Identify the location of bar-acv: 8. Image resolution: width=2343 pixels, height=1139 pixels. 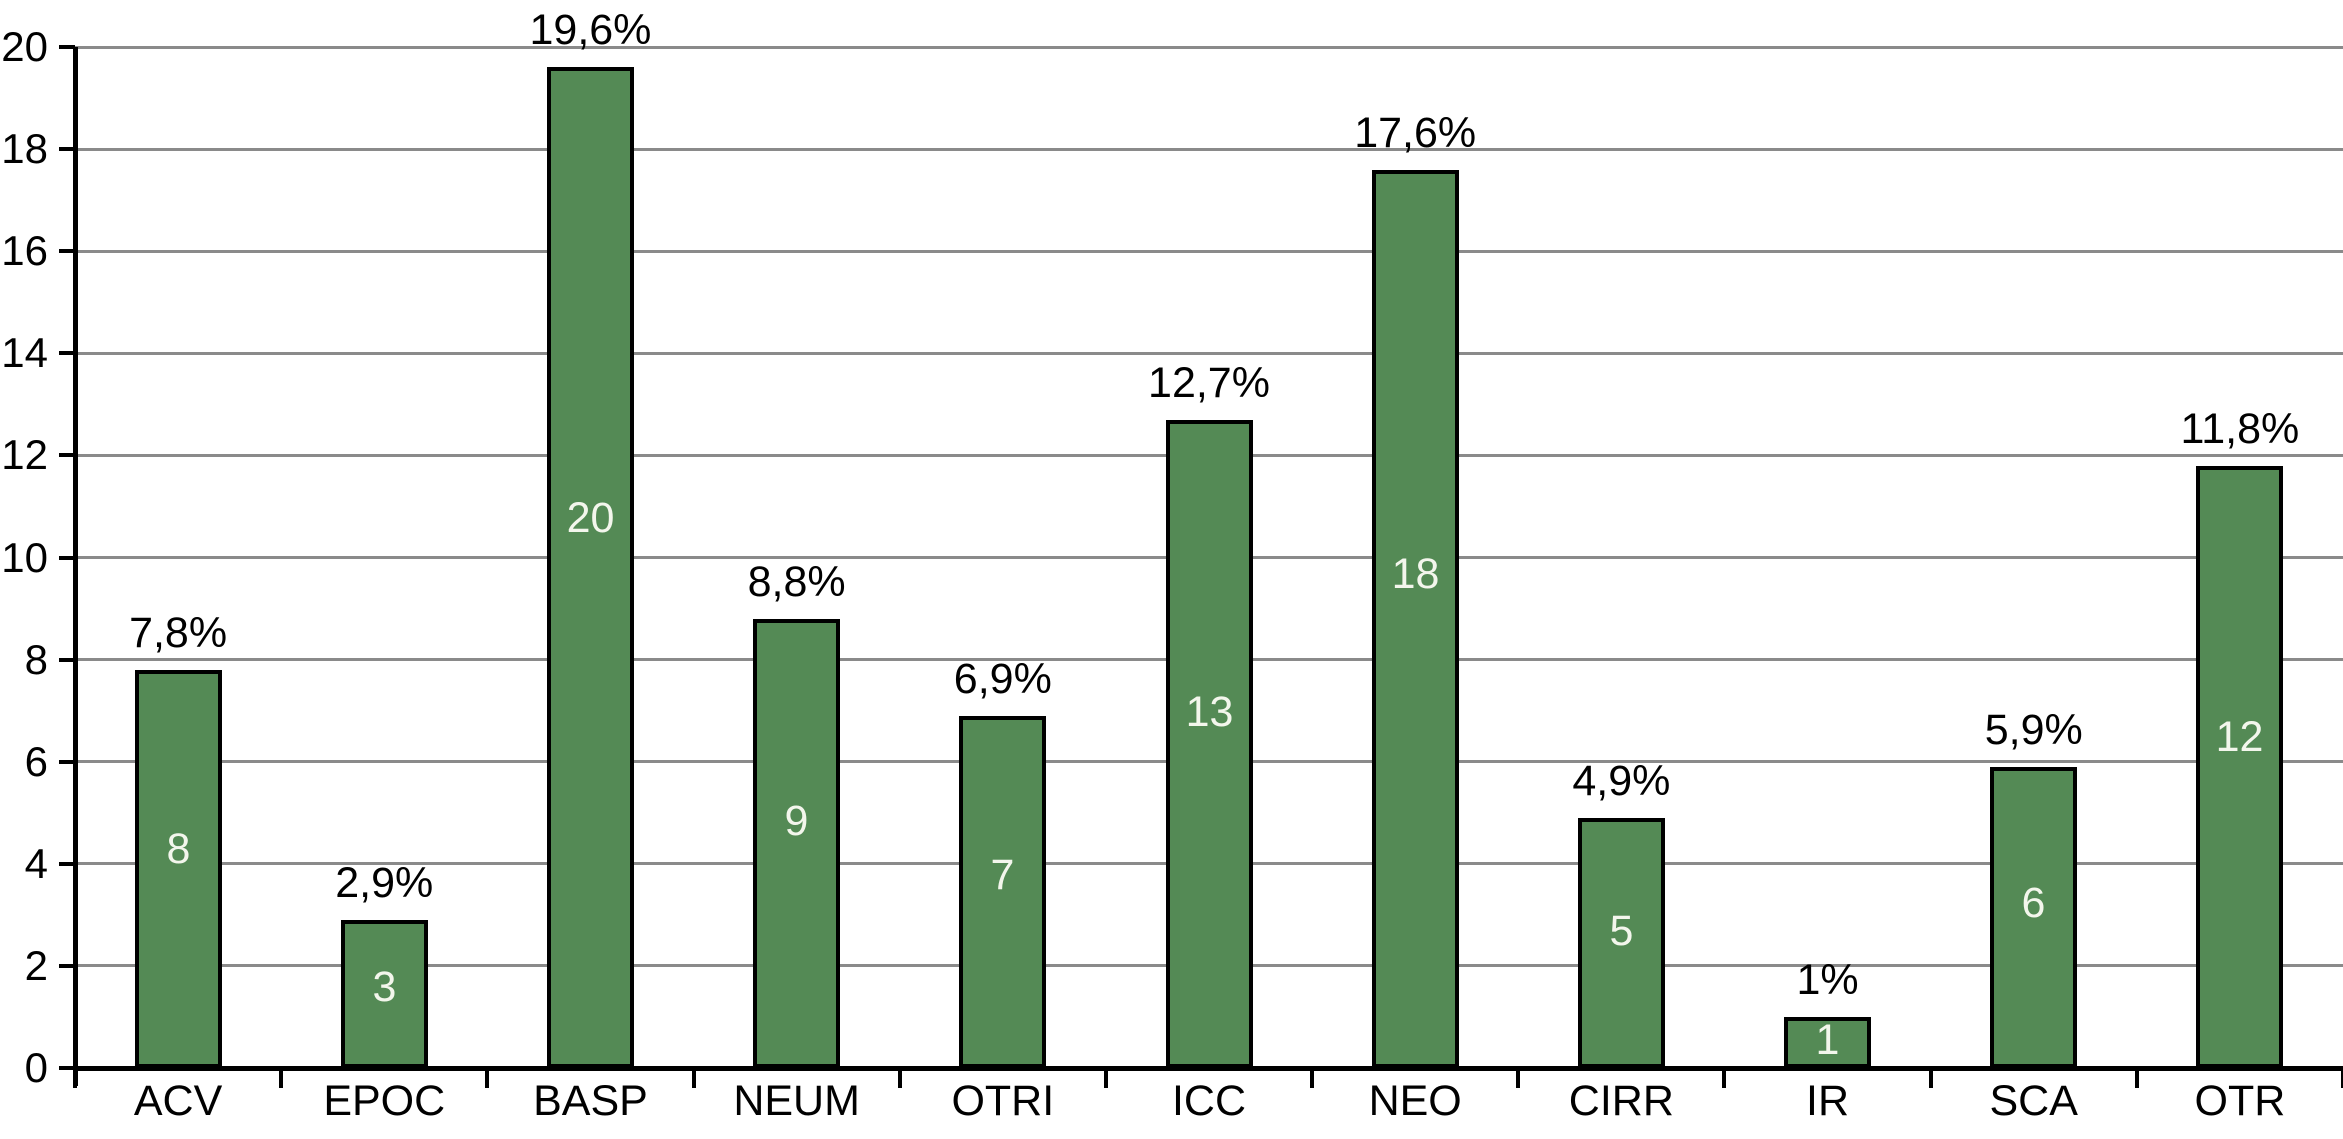
(178, 868).